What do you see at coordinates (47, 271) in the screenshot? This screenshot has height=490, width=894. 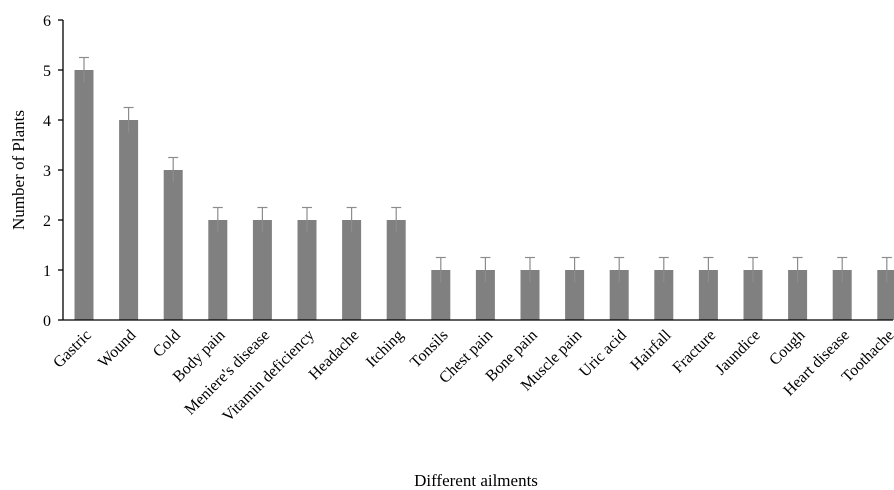 I see `y-tick-label: 1` at bounding box center [47, 271].